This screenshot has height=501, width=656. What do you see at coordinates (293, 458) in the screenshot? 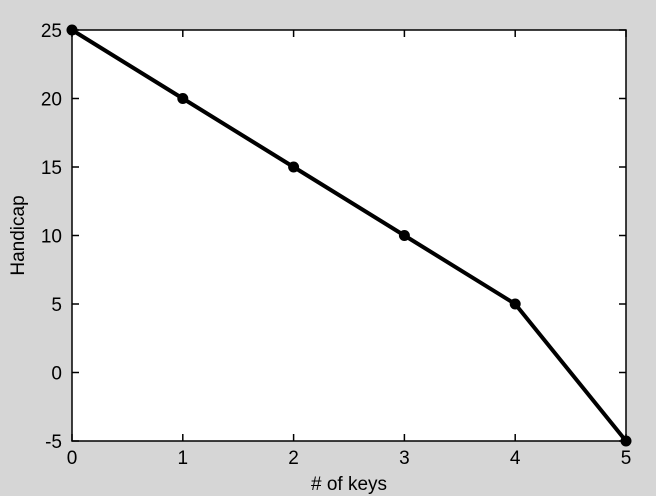
I see `x-tick-label: 2` at bounding box center [293, 458].